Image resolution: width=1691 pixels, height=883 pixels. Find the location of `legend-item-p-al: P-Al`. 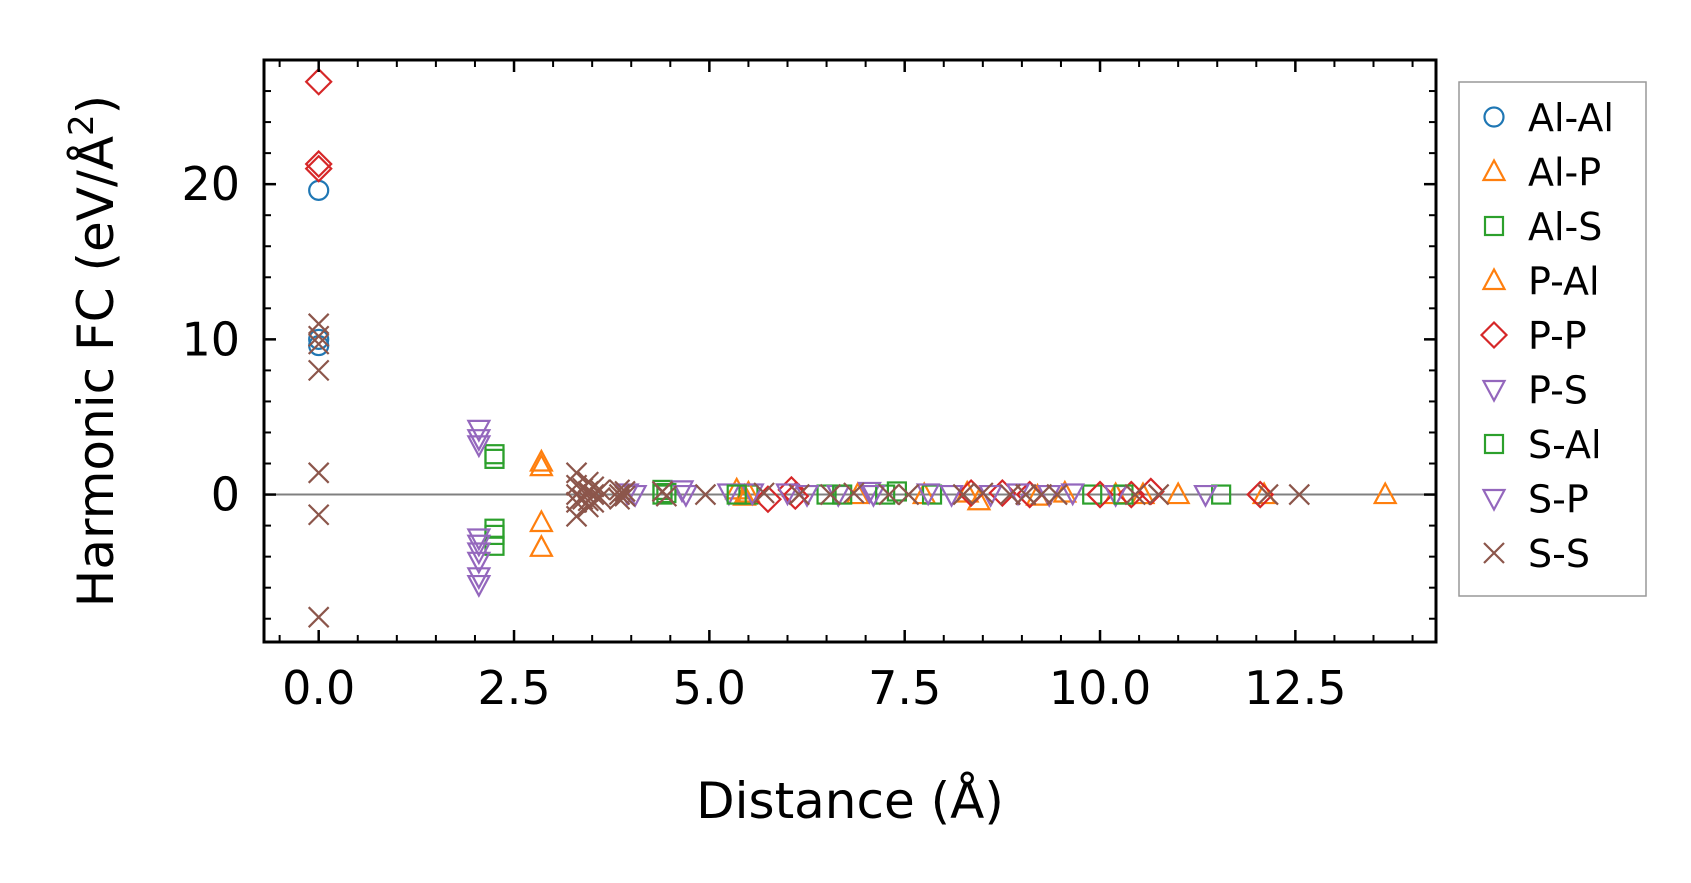

legend-item-p-al: P-Al is located at coordinates (1540, 282).